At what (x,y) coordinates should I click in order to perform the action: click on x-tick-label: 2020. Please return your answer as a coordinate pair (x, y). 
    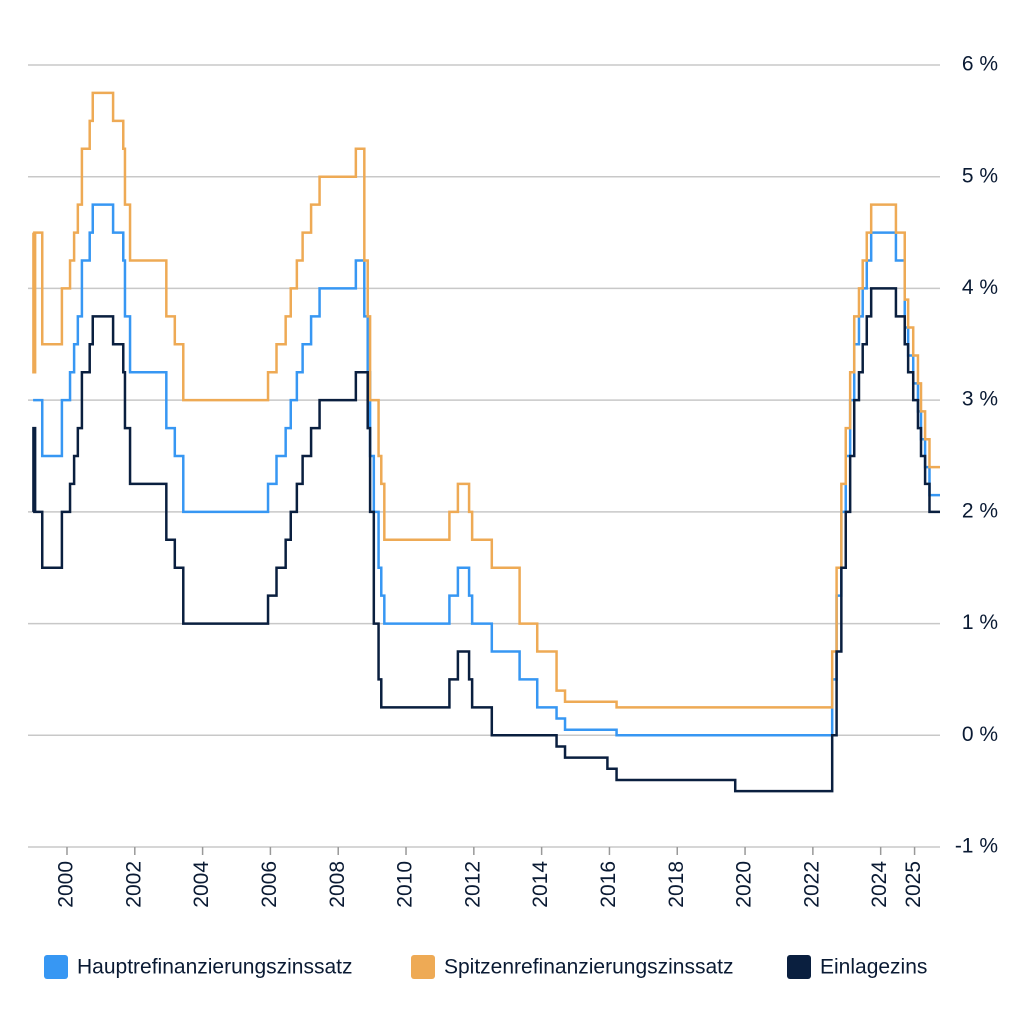
    Looking at the image, I should click on (744, 884).